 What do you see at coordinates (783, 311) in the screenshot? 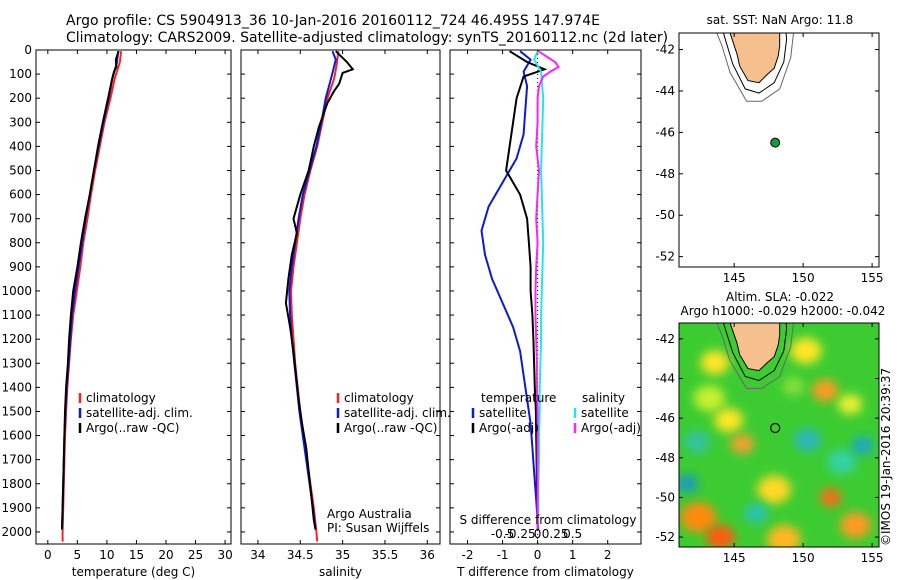
I see `map-subtitle: Argo h1000: -0.029 h2000: -0.042` at bounding box center [783, 311].